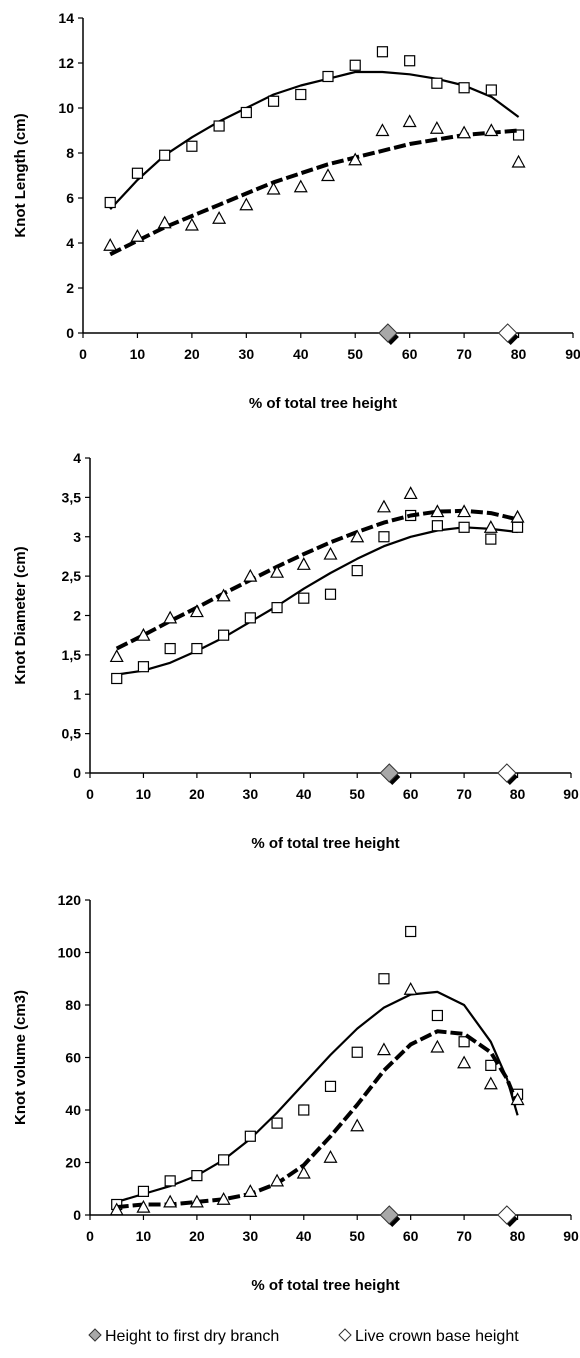 This screenshot has width=580, height=1358. Describe the element at coordinates (66, 18) in the screenshot. I see `y-tick-label: 14` at that location.